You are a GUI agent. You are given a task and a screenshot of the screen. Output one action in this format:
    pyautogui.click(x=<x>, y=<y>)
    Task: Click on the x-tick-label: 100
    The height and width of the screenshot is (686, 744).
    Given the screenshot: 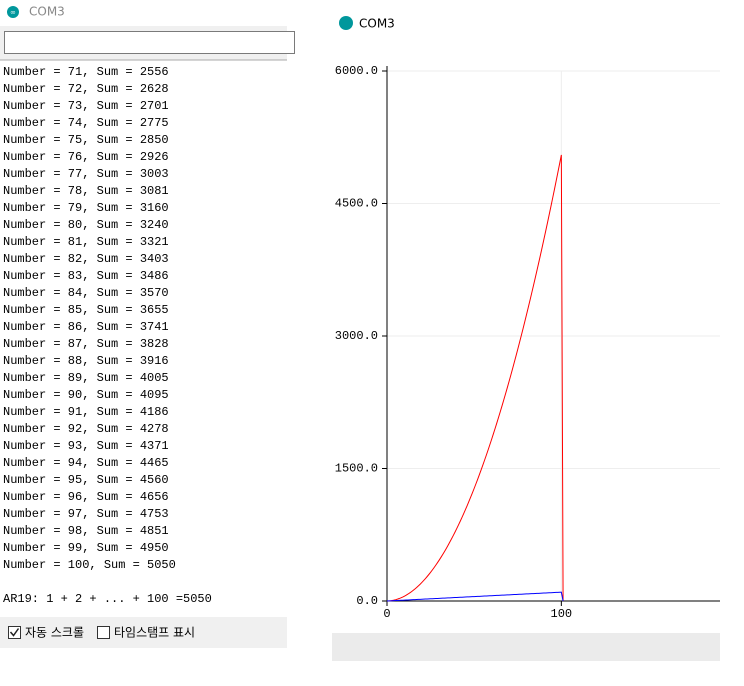 What is the action you would take?
    pyautogui.click(x=562, y=614)
    